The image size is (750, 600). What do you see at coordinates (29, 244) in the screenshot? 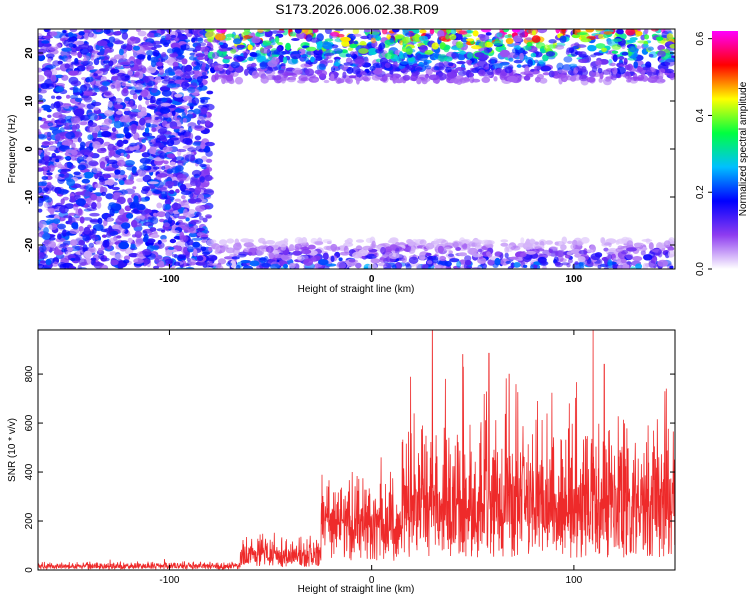
I see `heatmap-y-tick-label: -20` at bounding box center [29, 244].